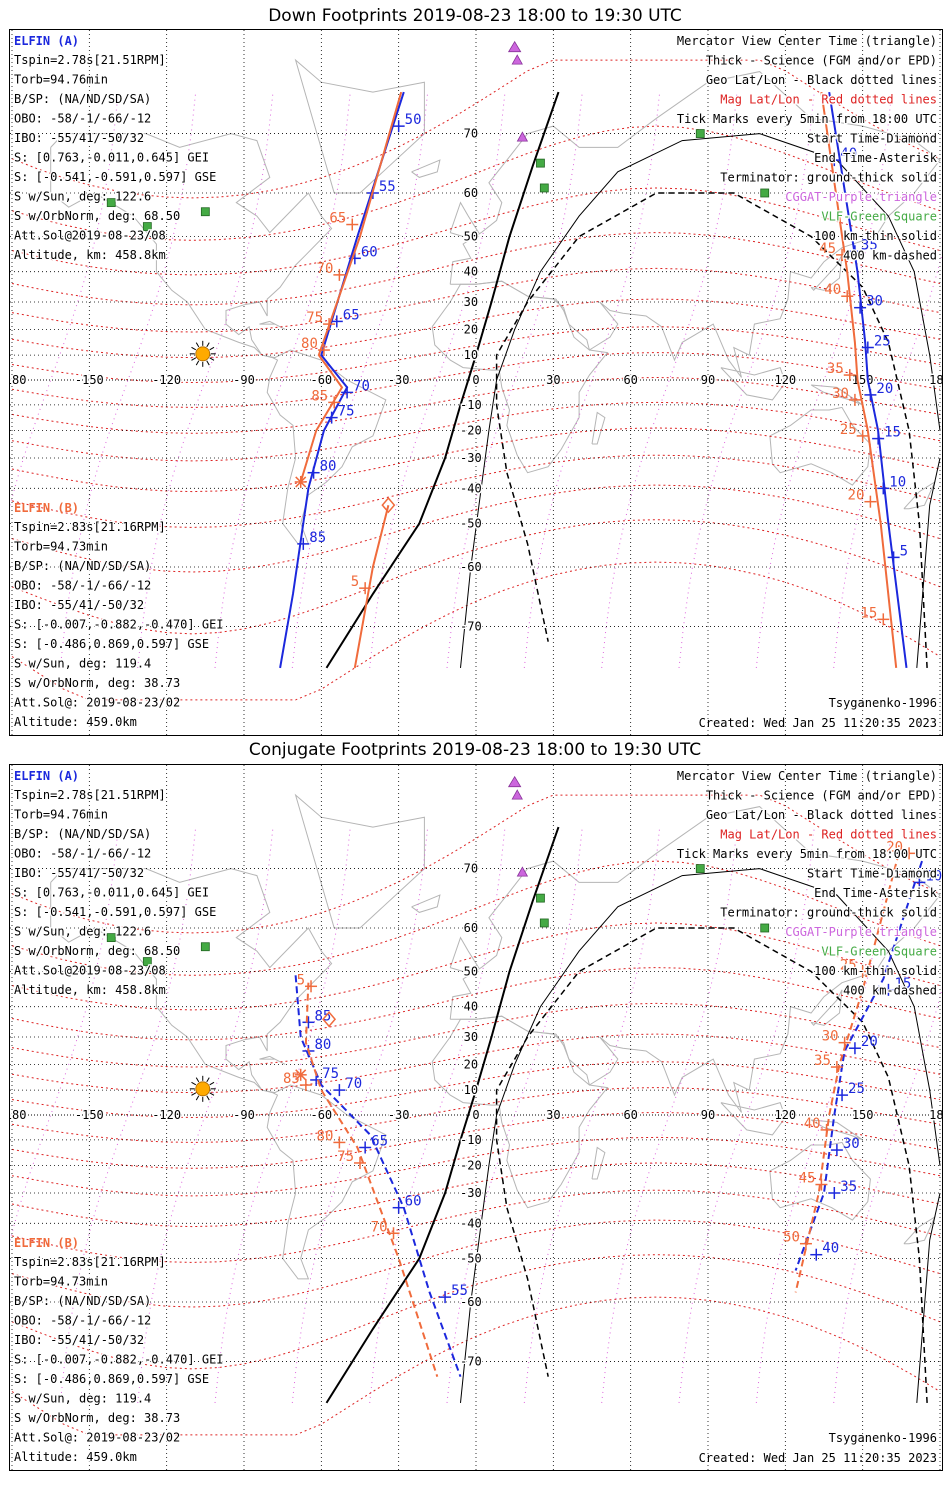  What do you see at coordinates (856, 1089) in the screenshot?
I see `track-tick-label: 25` at bounding box center [856, 1089].